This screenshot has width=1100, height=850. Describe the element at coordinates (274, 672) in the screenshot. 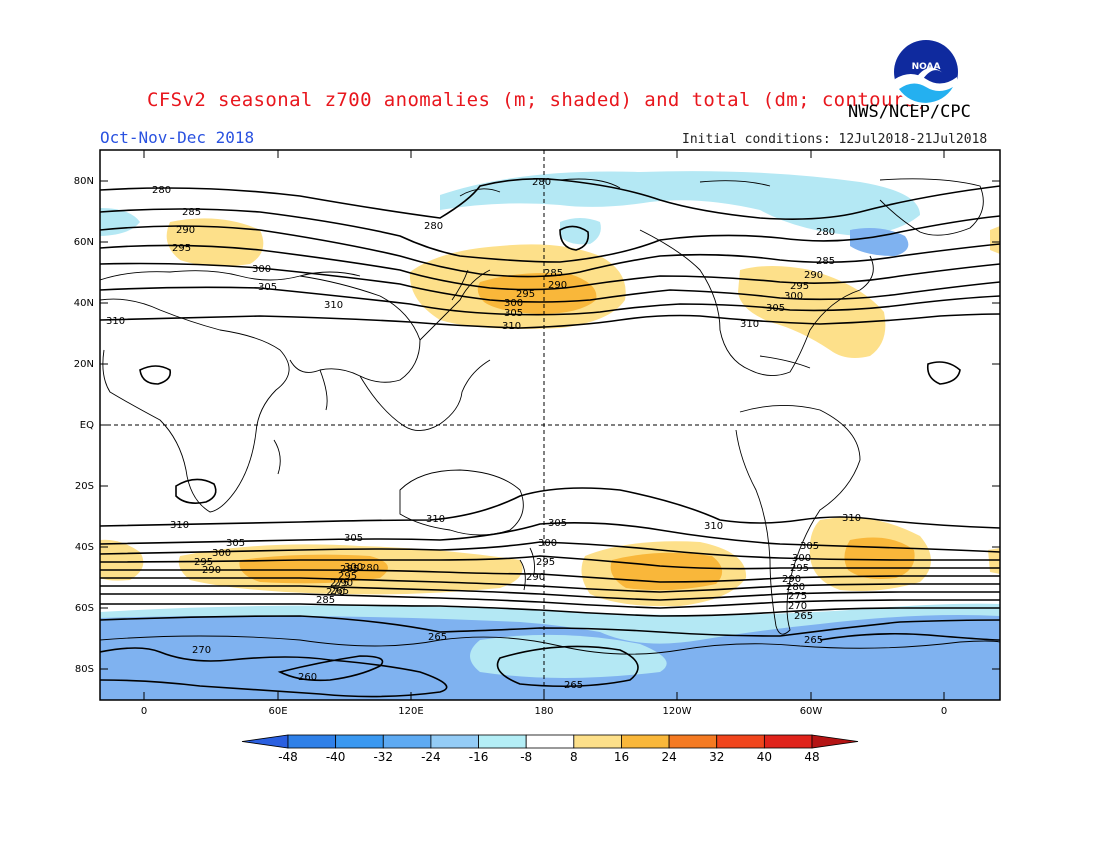

I see `contour-265-antarctic` at that location.